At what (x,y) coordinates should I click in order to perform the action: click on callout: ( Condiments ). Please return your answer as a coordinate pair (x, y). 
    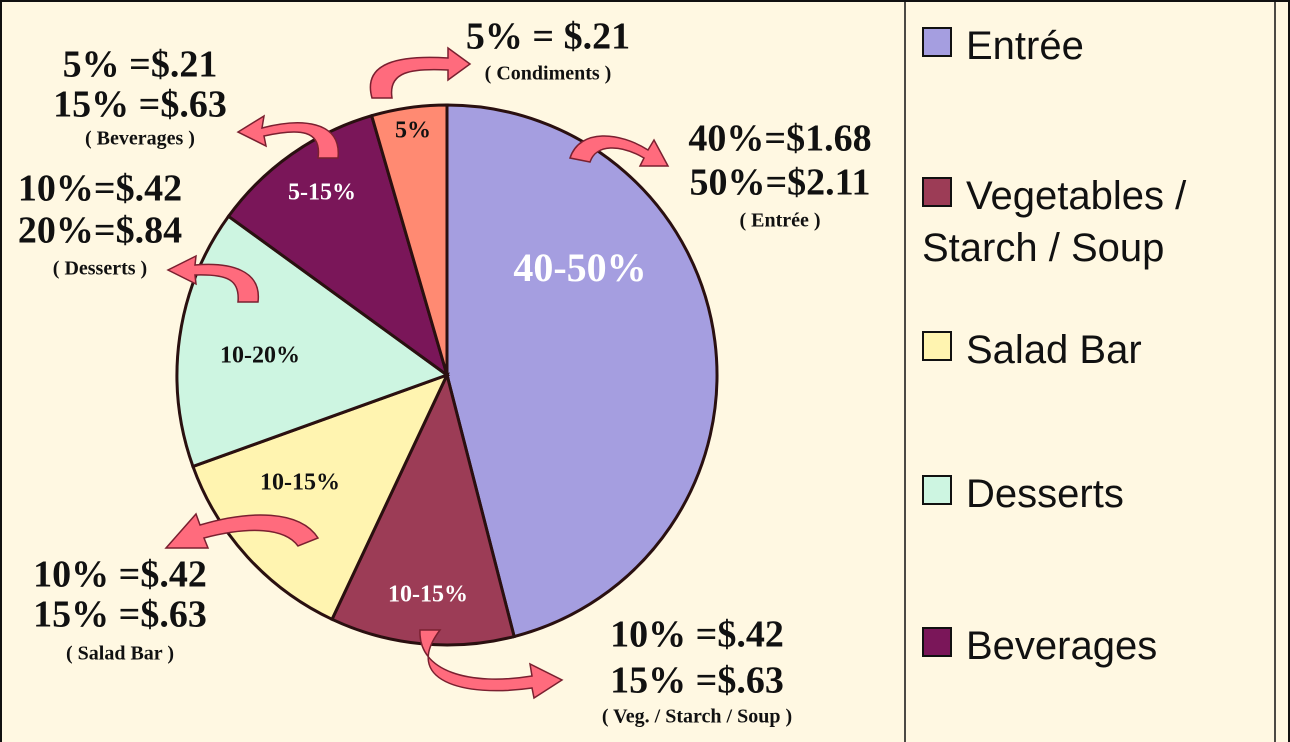
    Looking at the image, I should click on (548, 74).